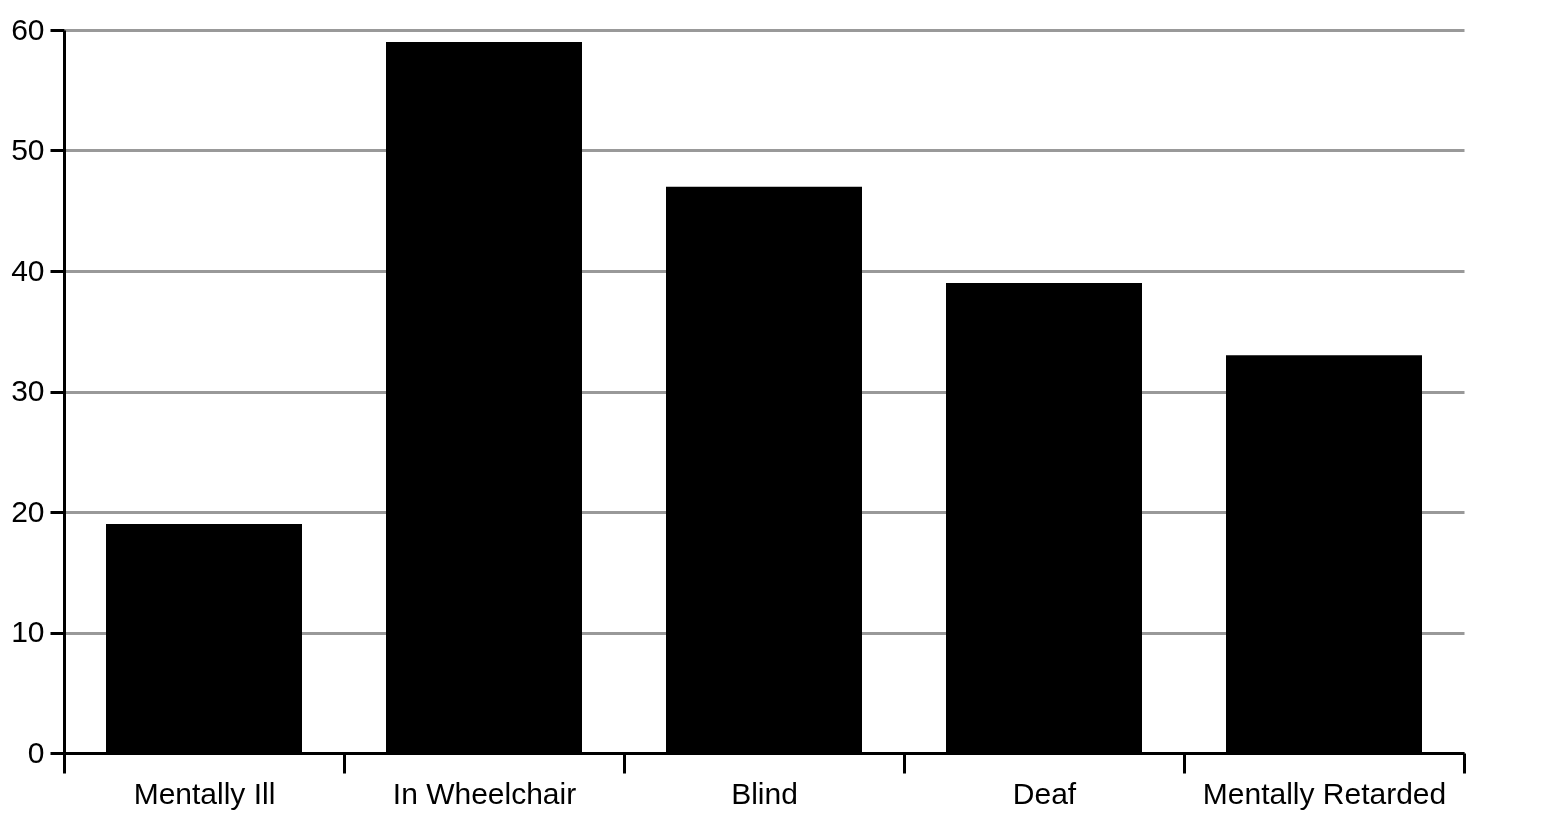 Image resolution: width=1545 pixels, height=824 pixels. I want to click on x-tick-label: Mentally Retarded, so click(1324, 793).